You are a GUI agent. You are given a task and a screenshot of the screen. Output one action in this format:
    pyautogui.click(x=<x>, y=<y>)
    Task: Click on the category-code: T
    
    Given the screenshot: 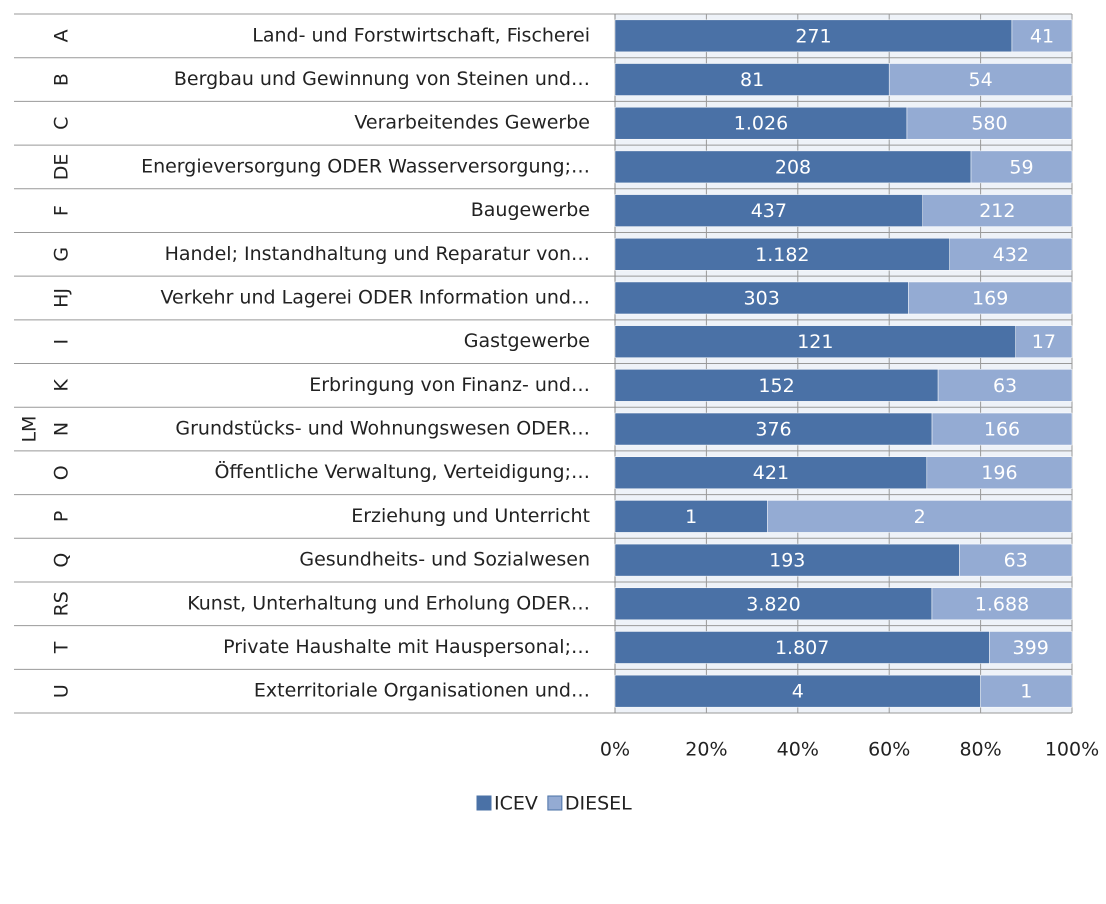 What is the action you would take?
    pyautogui.click(x=62, y=647)
    